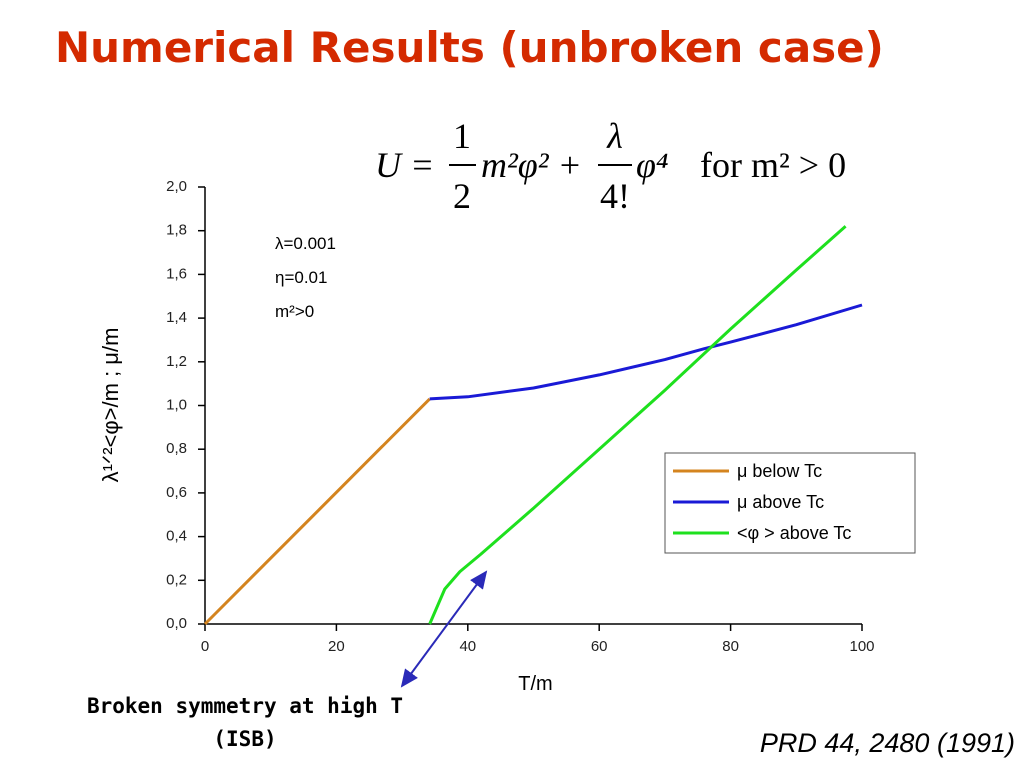  Describe the element at coordinates (245, 706) in the screenshot. I see `callout-text: Broken symmetry at high T` at that location.